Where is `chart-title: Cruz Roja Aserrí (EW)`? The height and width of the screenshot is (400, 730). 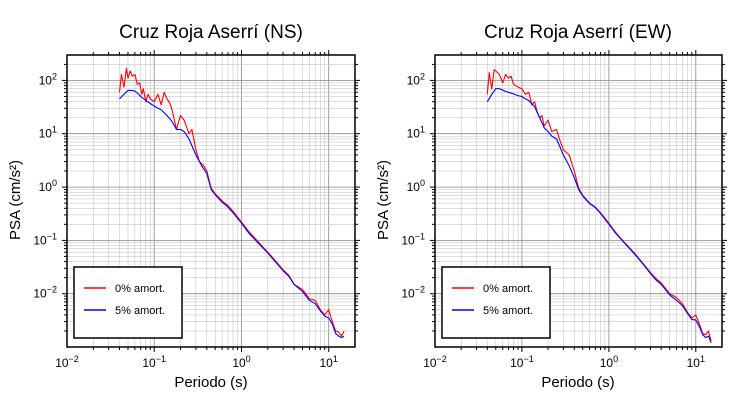 chart-title: Cruz Roja Aserrí (EW) is located at coordinates (578, 32).